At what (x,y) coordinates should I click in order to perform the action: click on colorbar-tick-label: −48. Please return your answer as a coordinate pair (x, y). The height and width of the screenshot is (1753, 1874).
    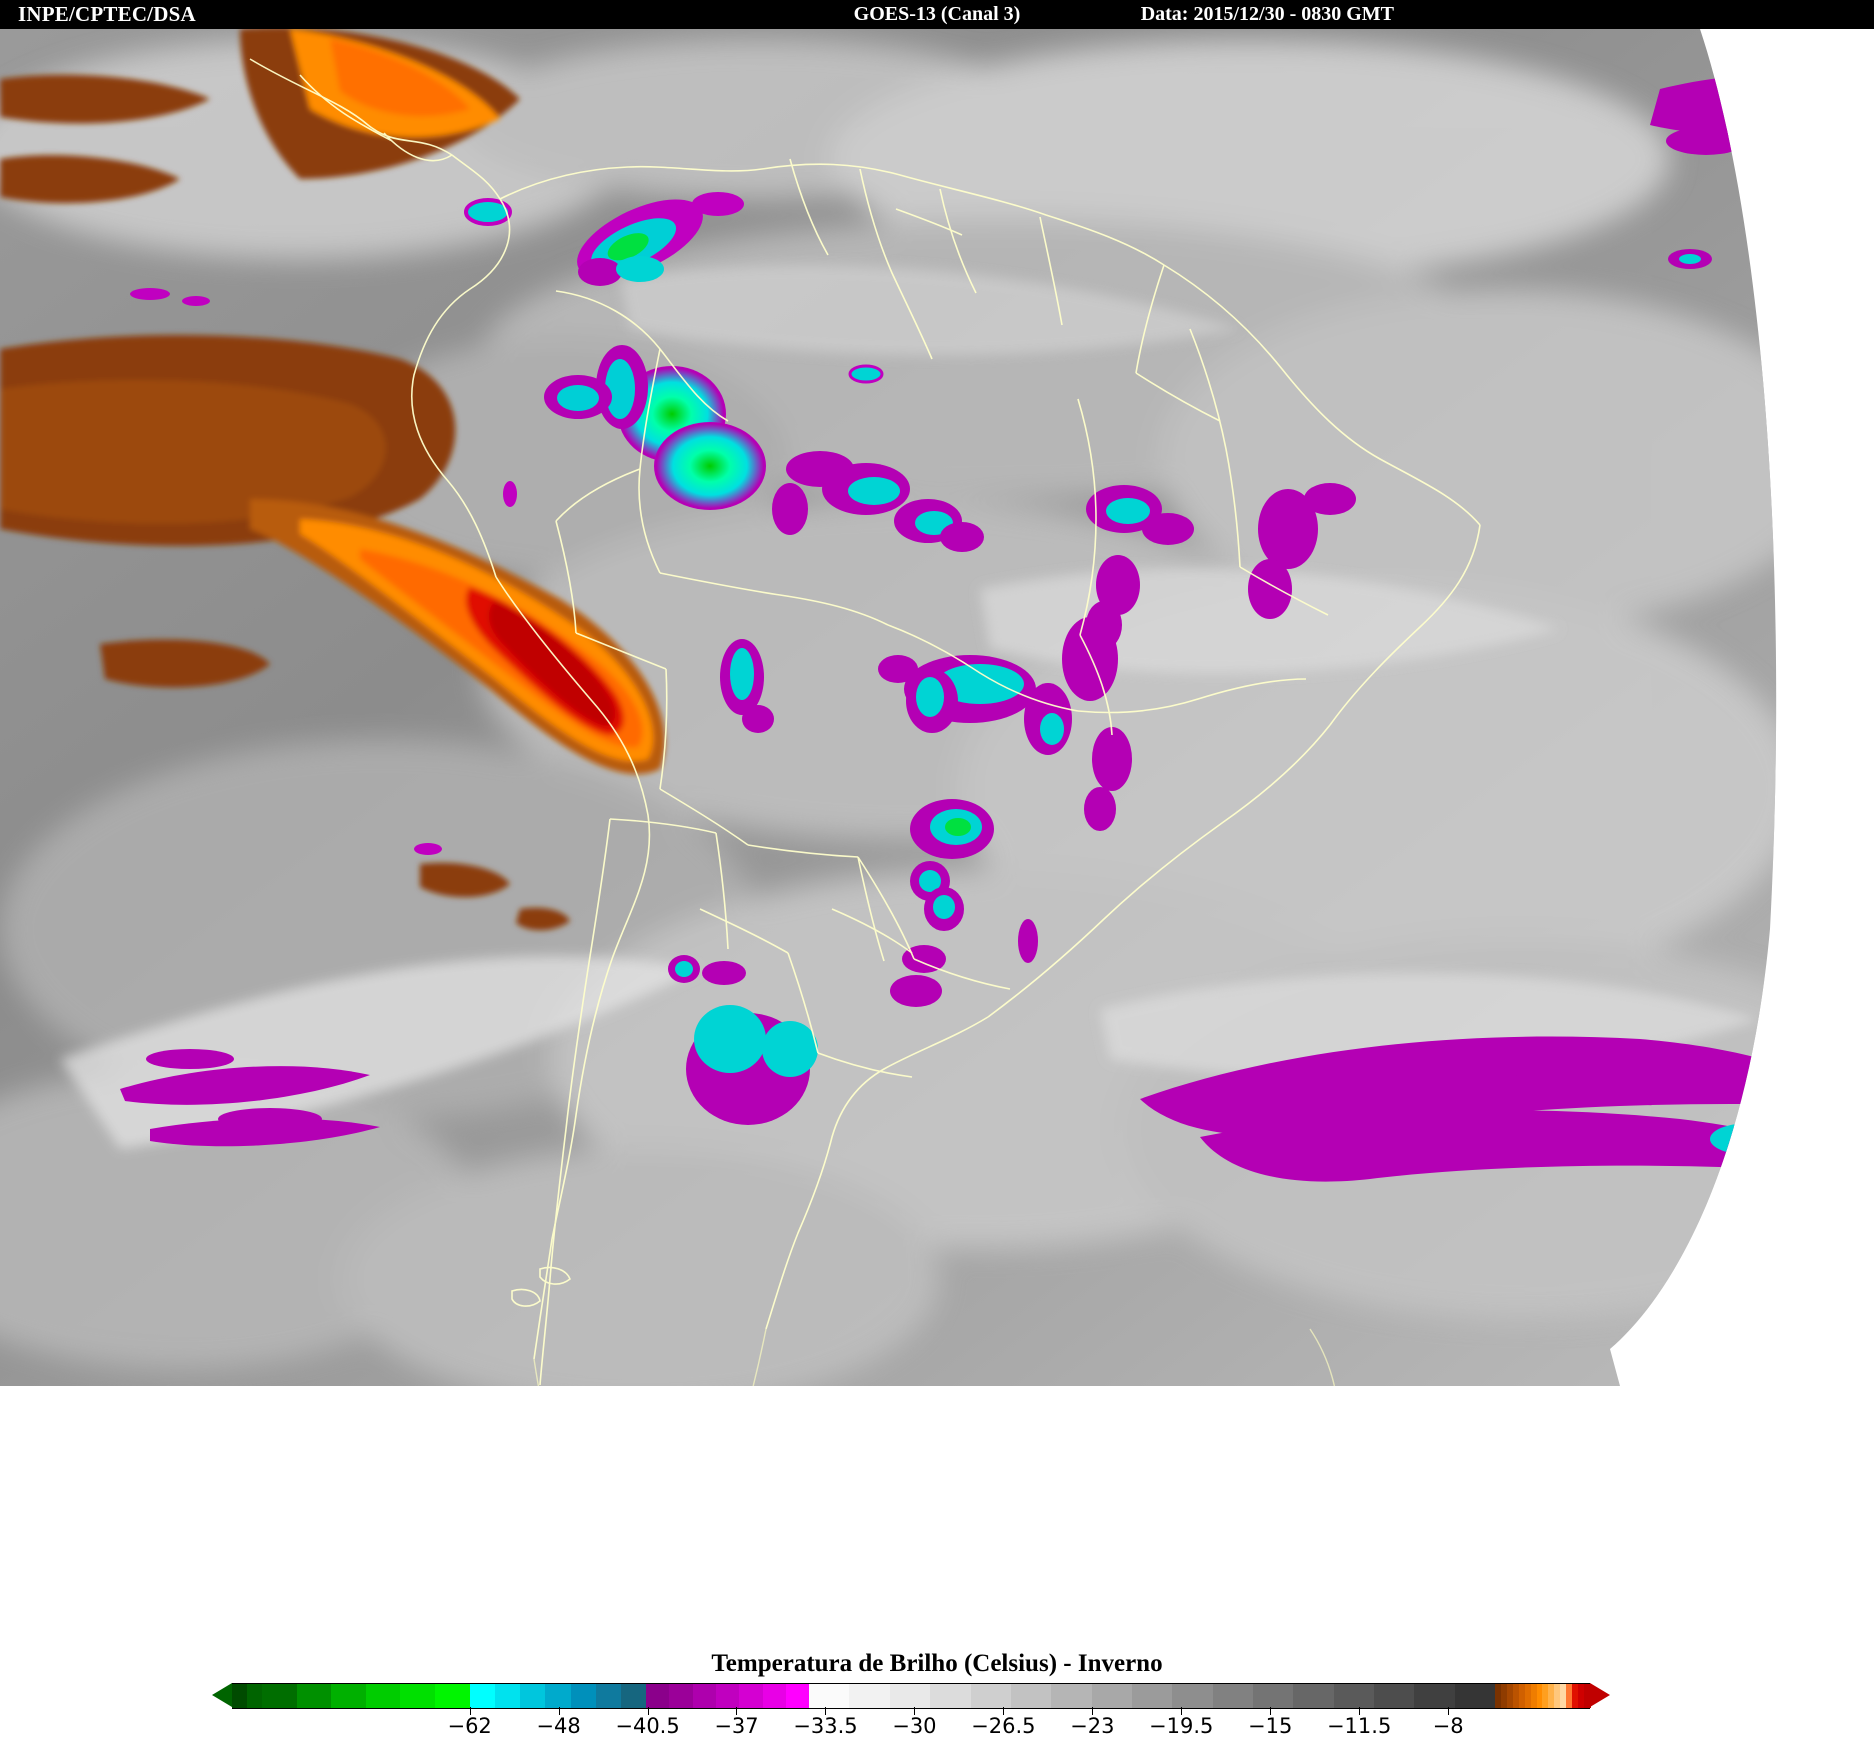
    Looking at the image, I should click on (558, 1726).